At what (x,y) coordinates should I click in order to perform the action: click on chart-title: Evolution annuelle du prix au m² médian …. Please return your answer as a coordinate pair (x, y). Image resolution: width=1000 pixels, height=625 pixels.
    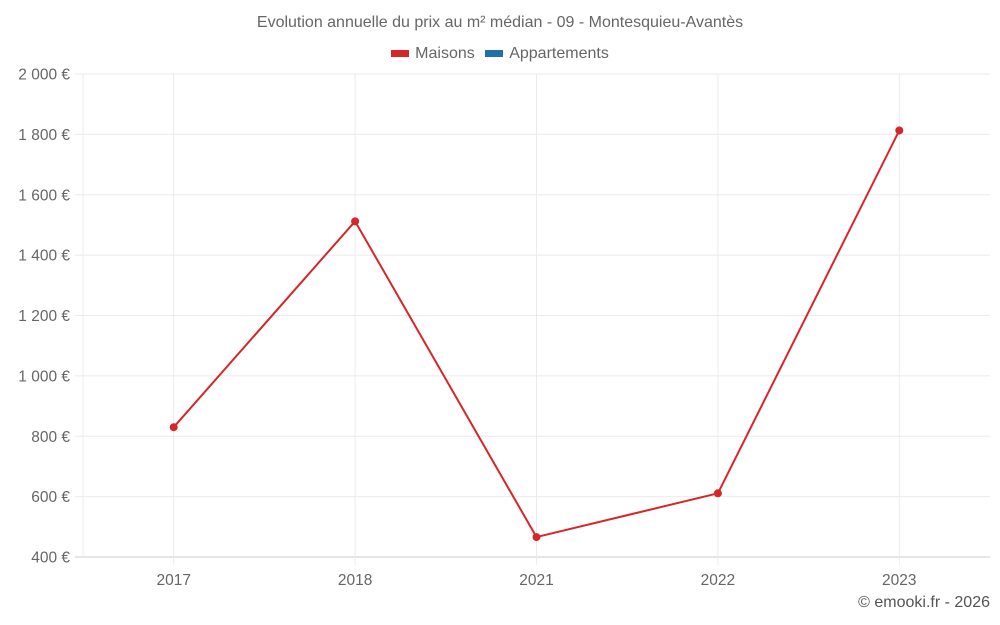
    Looking at the image, I should click on (500, 22).